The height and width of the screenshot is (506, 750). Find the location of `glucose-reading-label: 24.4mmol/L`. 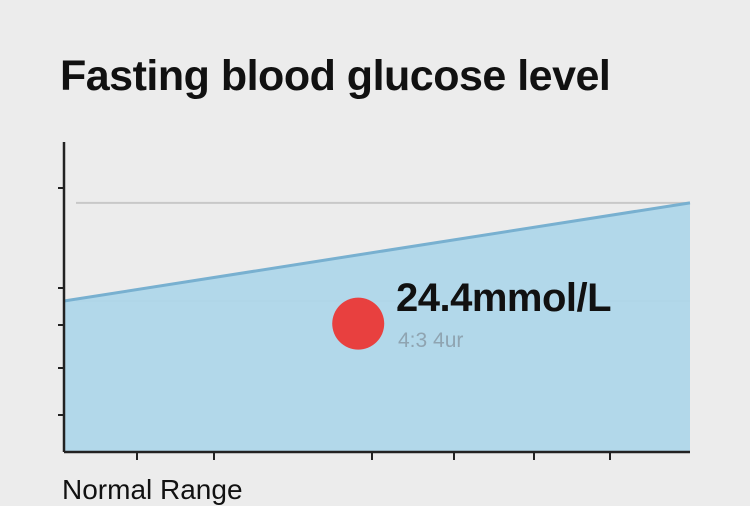

glucose-reading-label: 24.4mmol/L is located at coordinates (504, 298).